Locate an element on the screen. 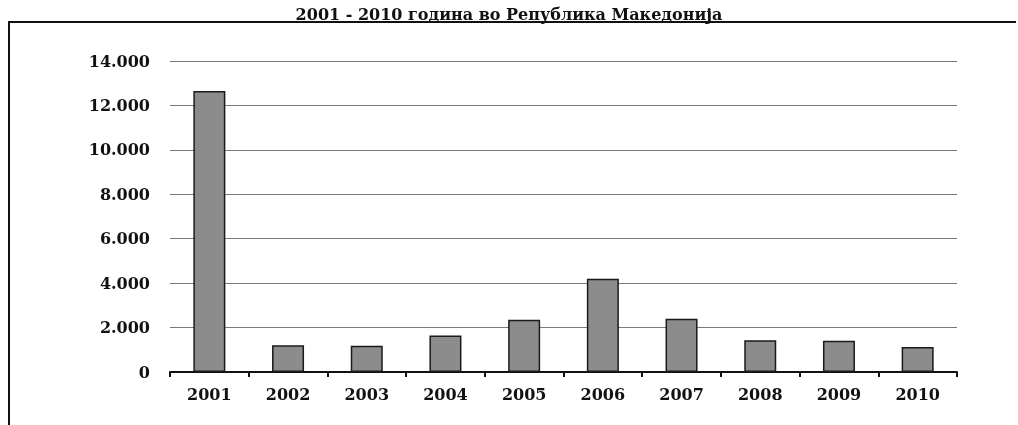 The image size is (1018, 425). y-tick-label: 14.000 is located at coordinates (119, 61).